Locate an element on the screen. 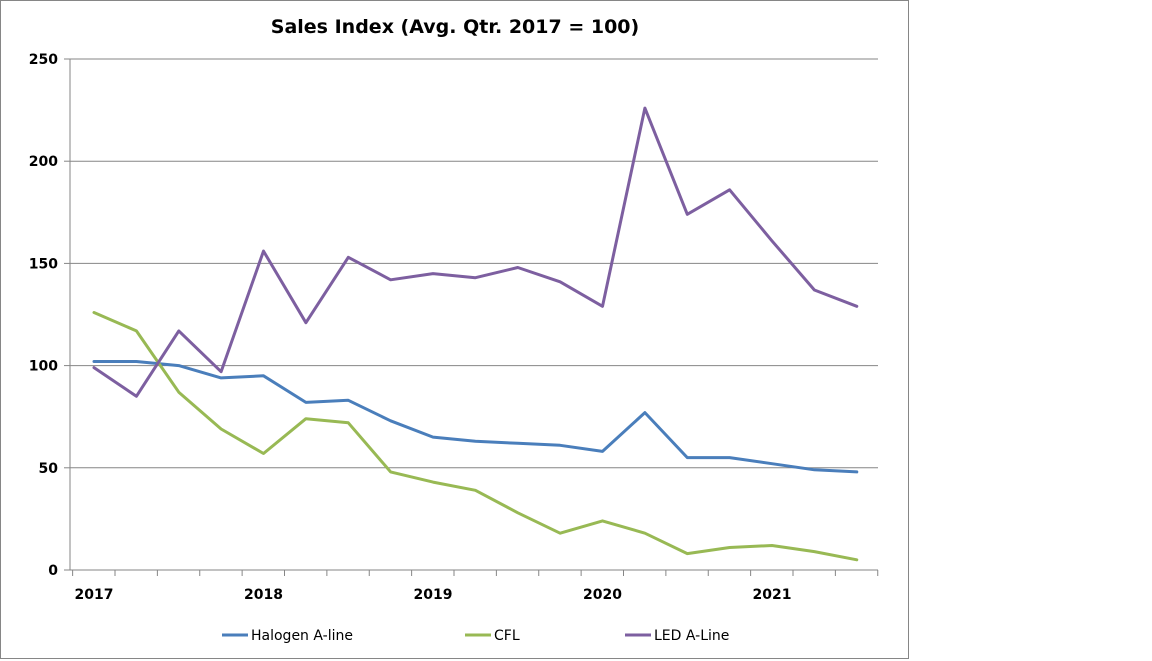 The image size is (1152, 661). x-tick-labels: 2017 2018 2019 2020 2021 is located at coordinates (433, 595).